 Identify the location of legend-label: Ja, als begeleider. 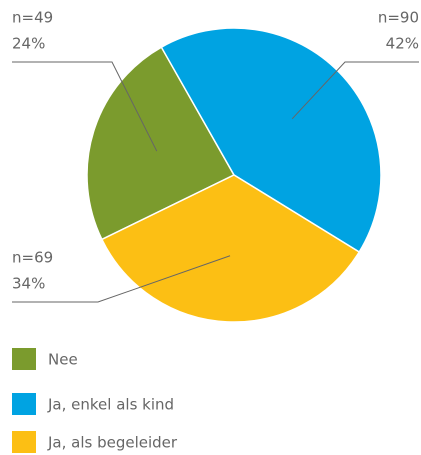
(112, 443).